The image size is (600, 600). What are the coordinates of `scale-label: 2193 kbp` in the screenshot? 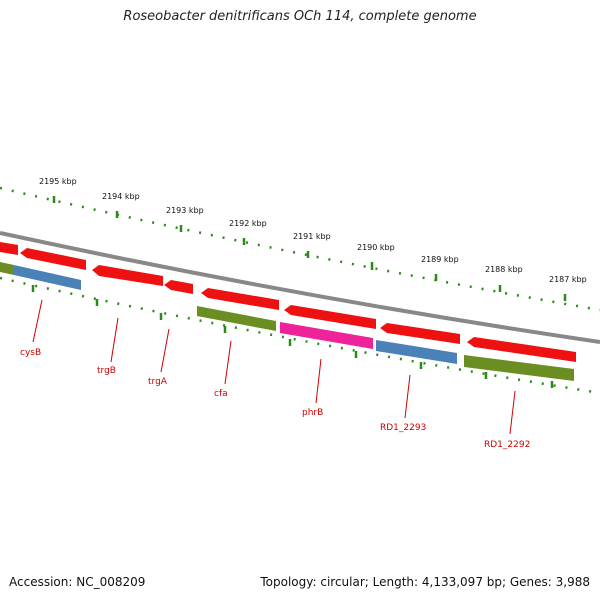 It's located at (185, 210).